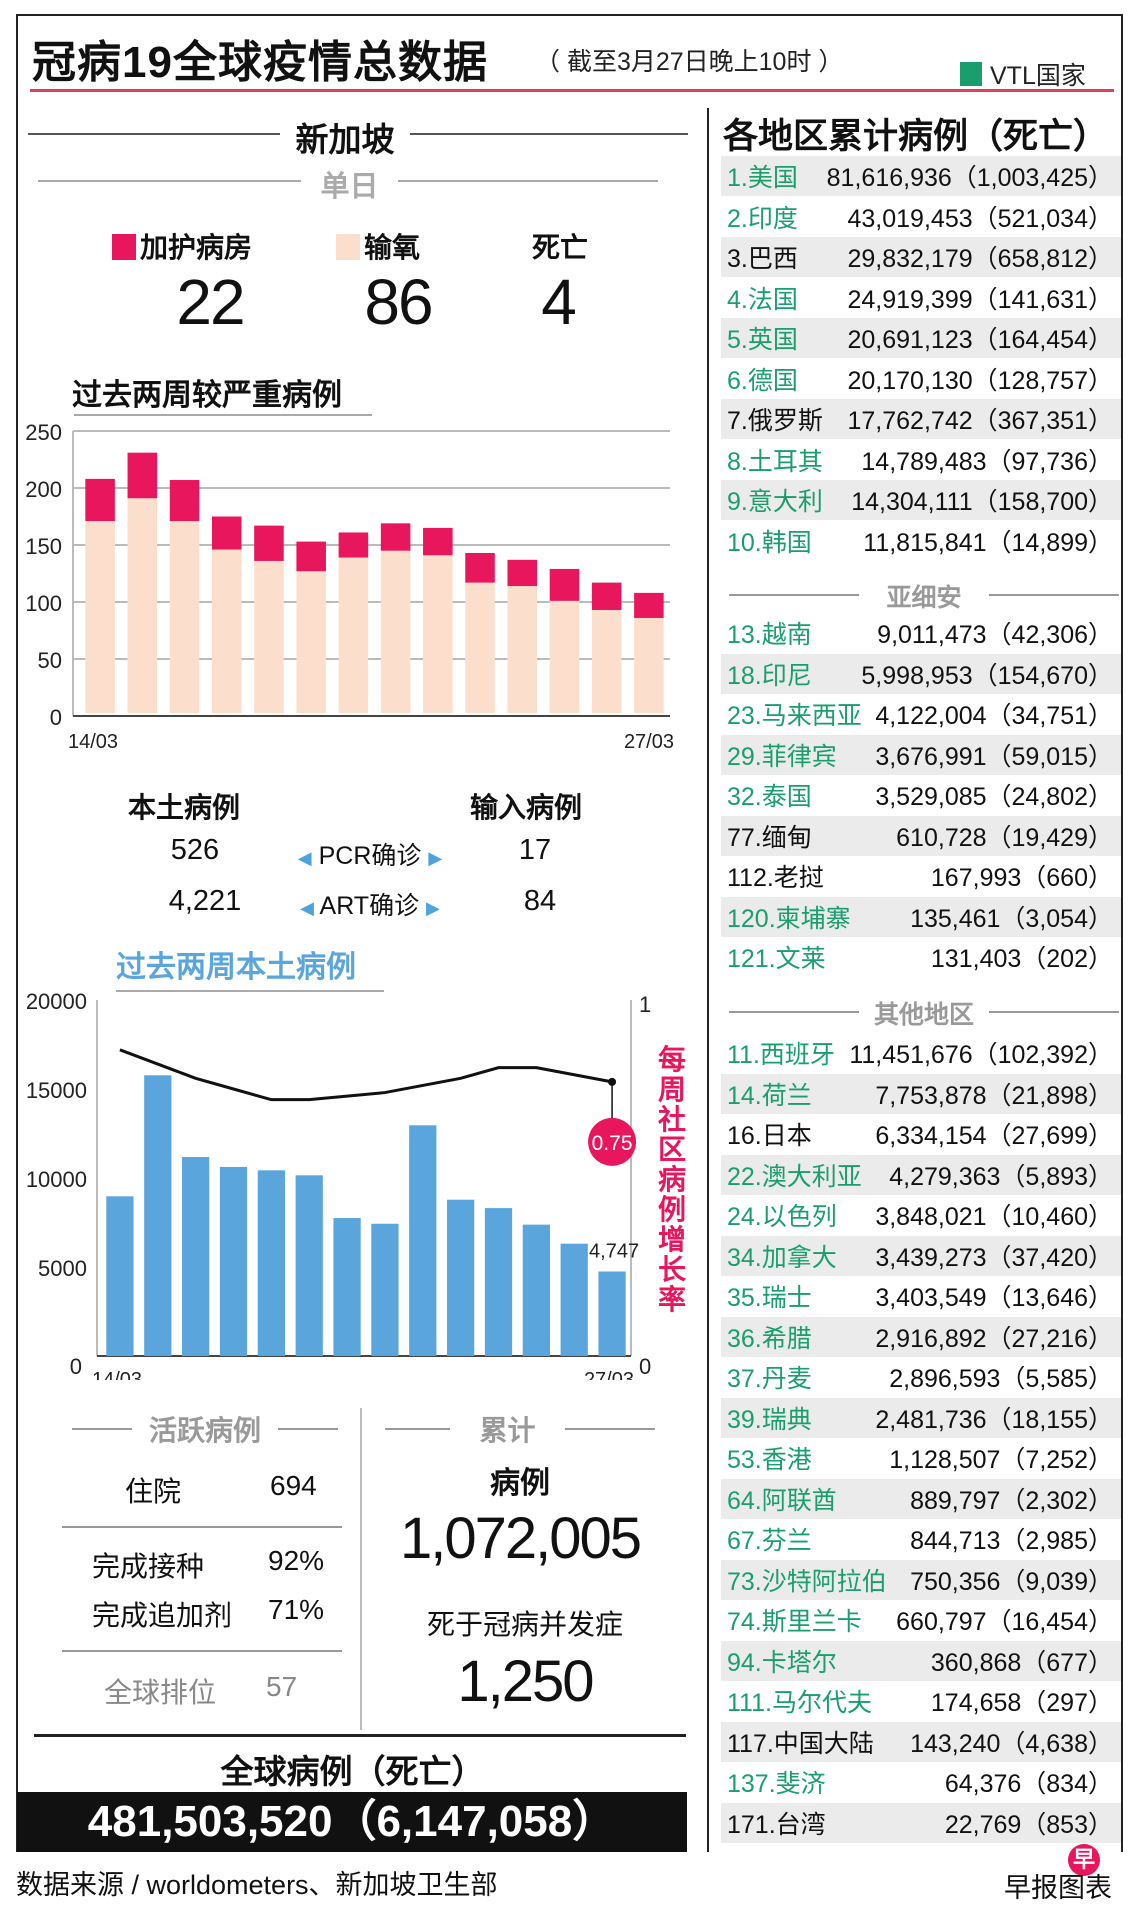 The height and width of the screenshot is (1909, 1140). Describe the element at coordinates (398, 302) in the screenshot. I see `oxygen-value: 86` at that location.